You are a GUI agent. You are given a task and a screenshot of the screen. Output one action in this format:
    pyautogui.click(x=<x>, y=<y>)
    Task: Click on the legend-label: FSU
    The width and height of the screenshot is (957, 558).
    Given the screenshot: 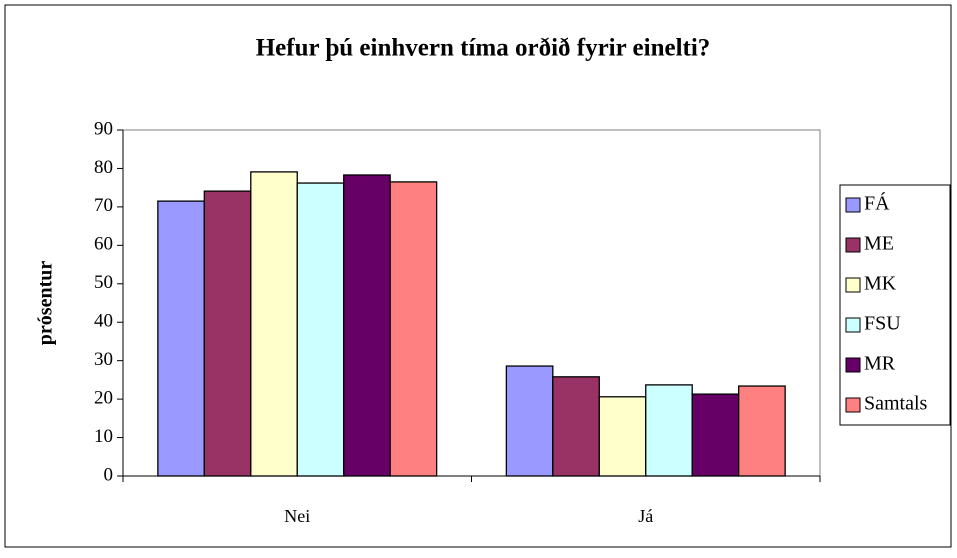 What is the action you would take?
    pyautogui.click(x=882, y=324)
    